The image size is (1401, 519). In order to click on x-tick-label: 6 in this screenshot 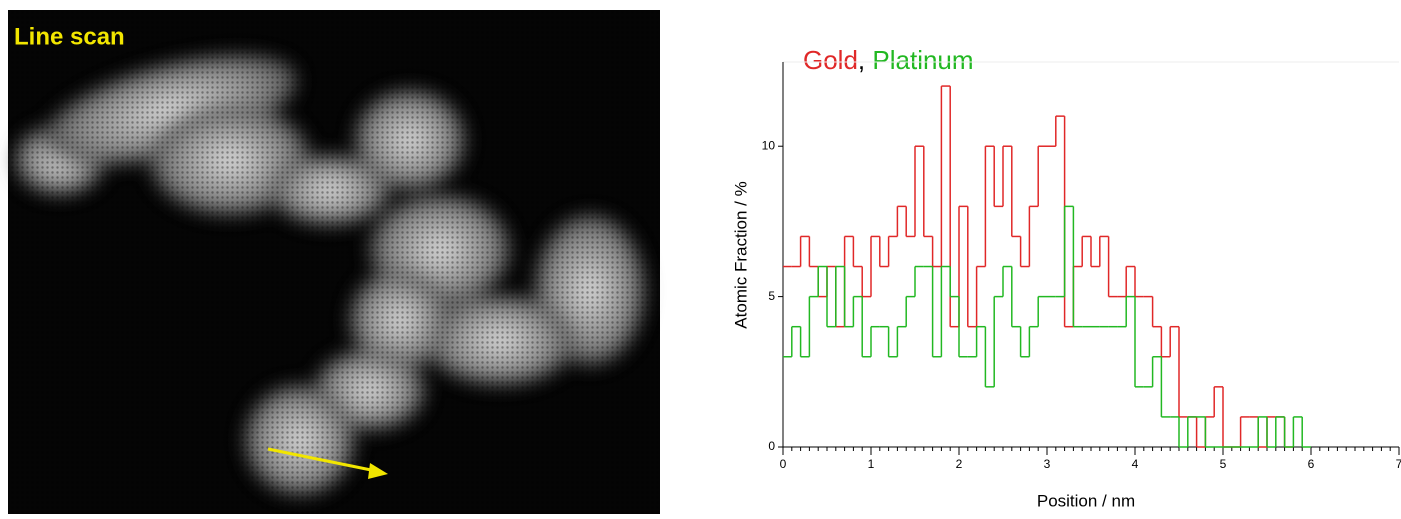, I will do `click(1311, 464)`.